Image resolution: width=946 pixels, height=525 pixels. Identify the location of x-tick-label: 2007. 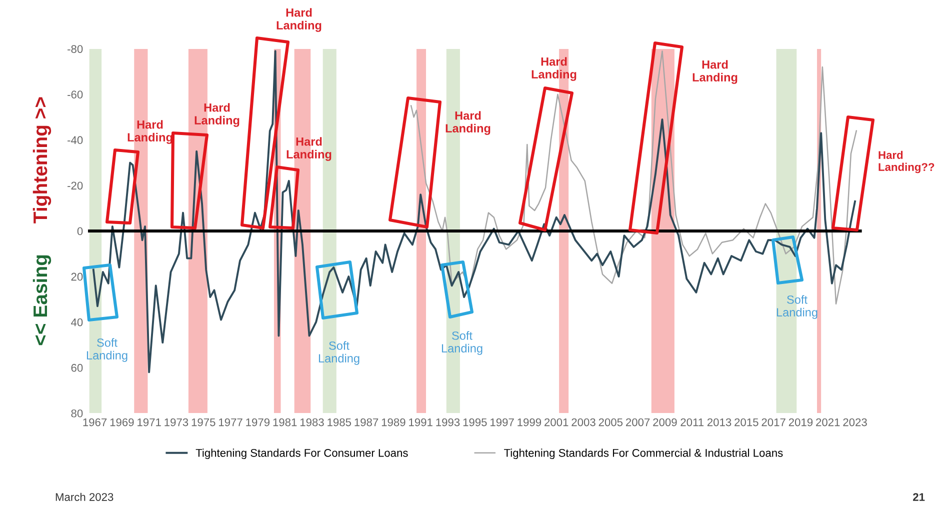
(638, 422).